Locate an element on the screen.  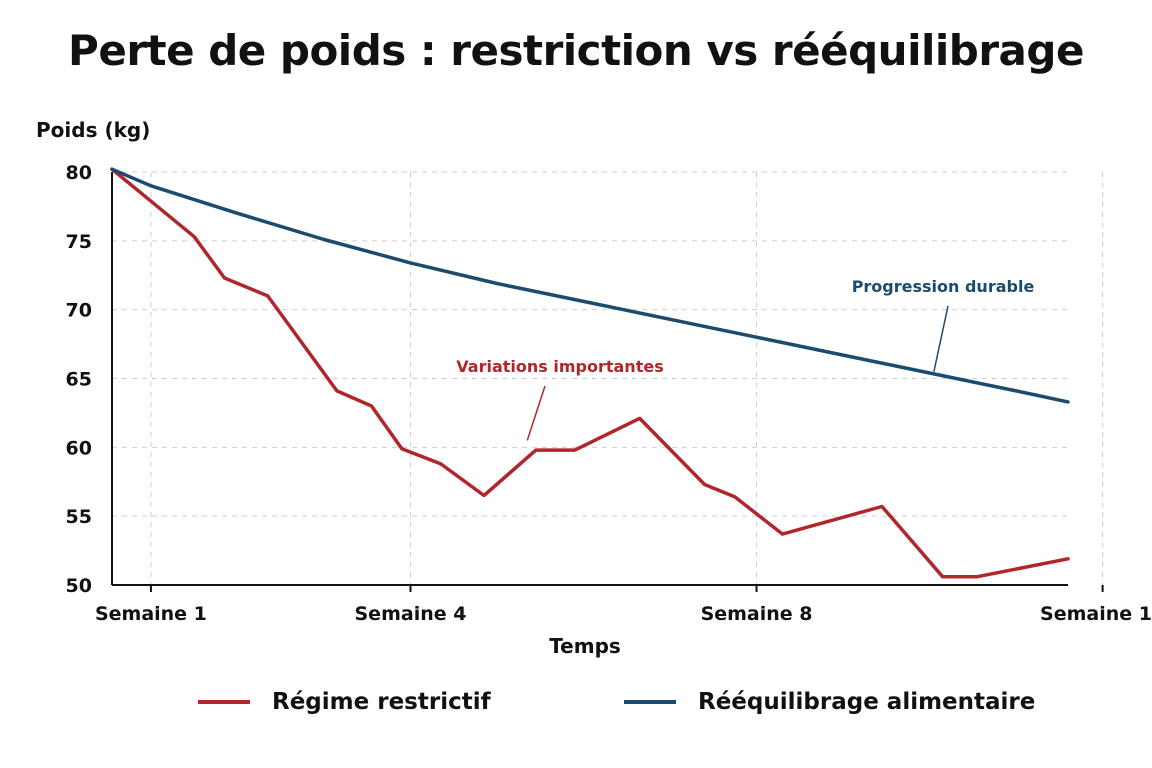
y-ticks: 80 75 70 65 60 55 50 is located at coordinates (79, 379).